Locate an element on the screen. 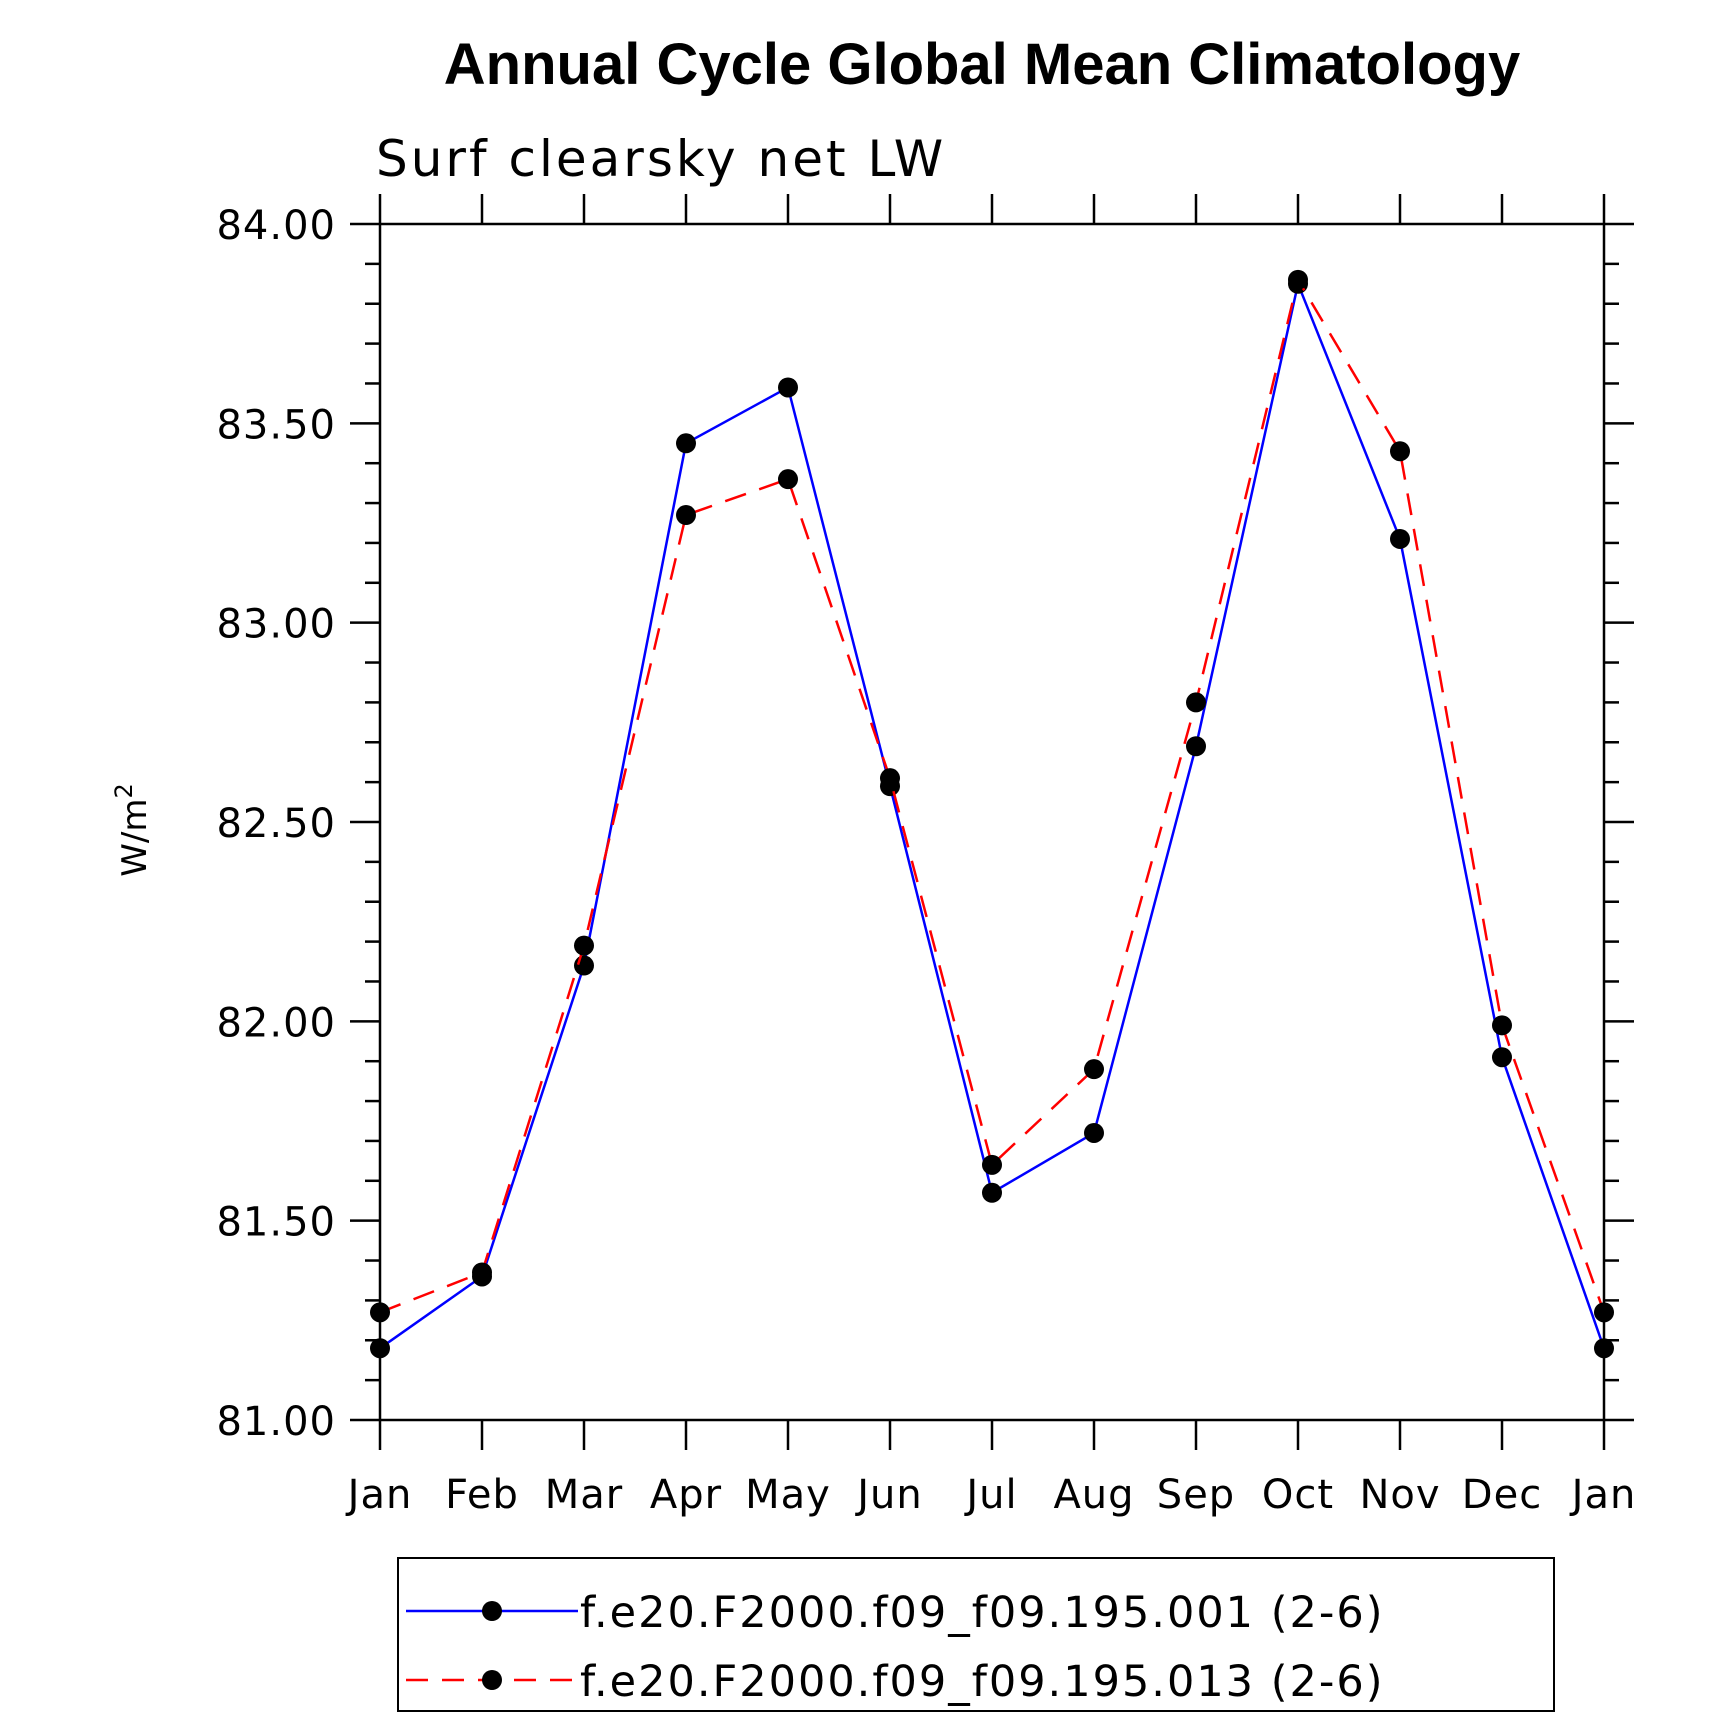 This screenshot has height=1718, width=1710. chart-title: Annual Cycle Global Mean Climatology is located at coordinates (982, 64).